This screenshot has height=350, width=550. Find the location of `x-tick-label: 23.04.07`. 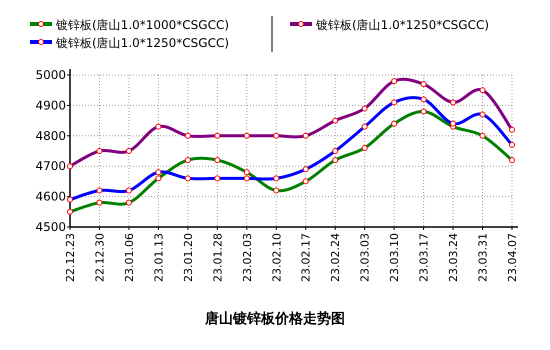

x-tick-label: 23.04.07 is located at coordinates (512, 257).